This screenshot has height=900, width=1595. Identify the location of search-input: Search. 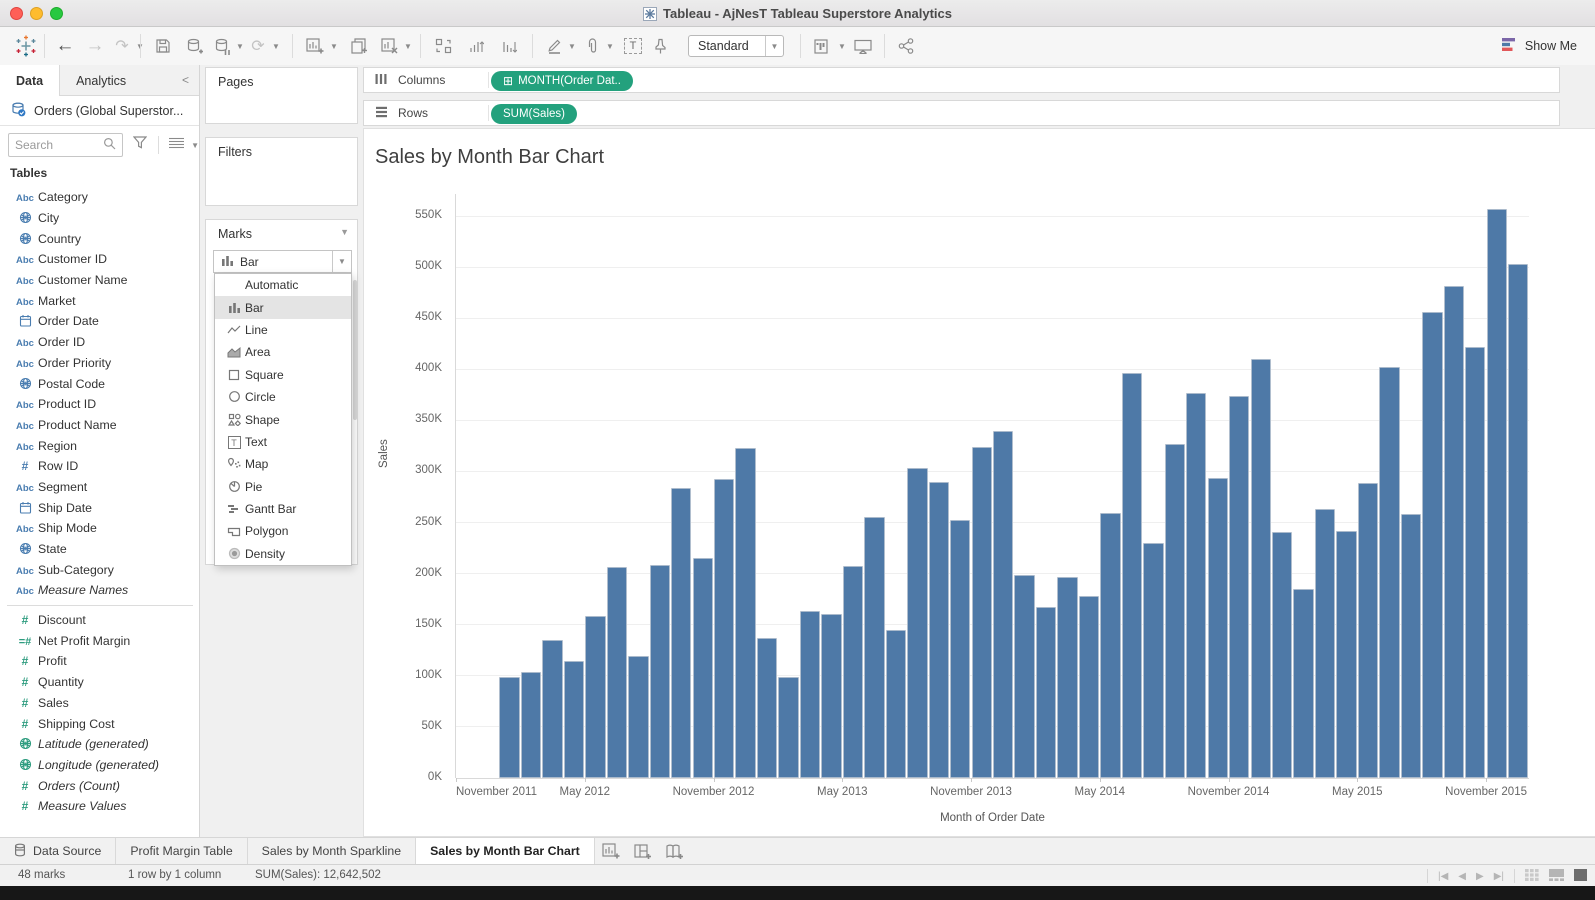
(66, 145).